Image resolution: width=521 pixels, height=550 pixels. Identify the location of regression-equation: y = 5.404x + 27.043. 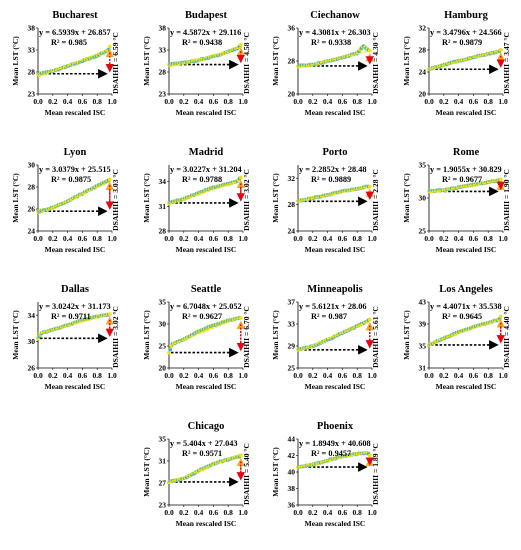
(204, 443).